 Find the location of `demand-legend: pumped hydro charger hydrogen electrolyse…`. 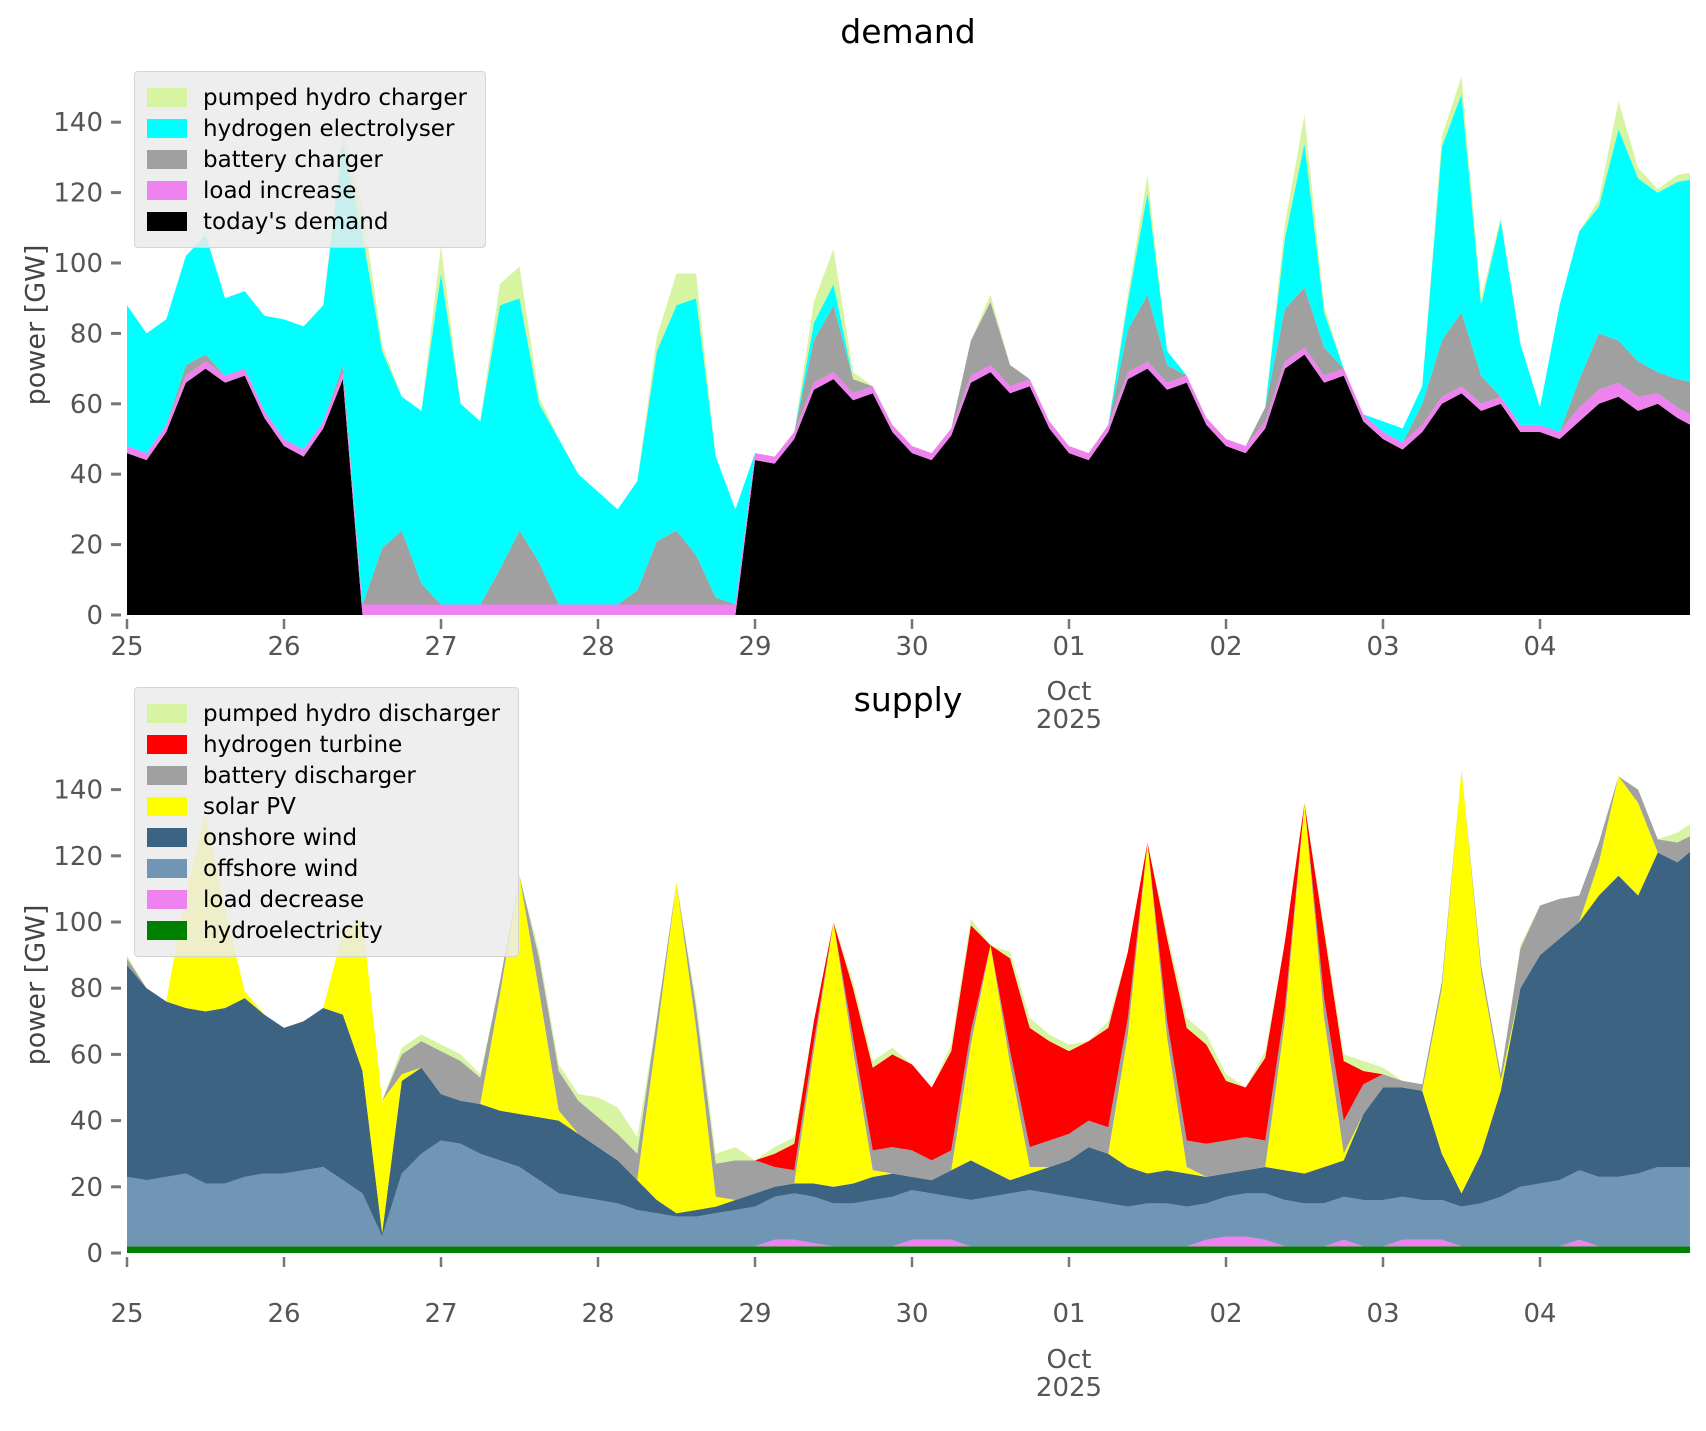

demand-legend: pumped hydro charger hydrogen electrolyse… is located at coordinates (310, 159).